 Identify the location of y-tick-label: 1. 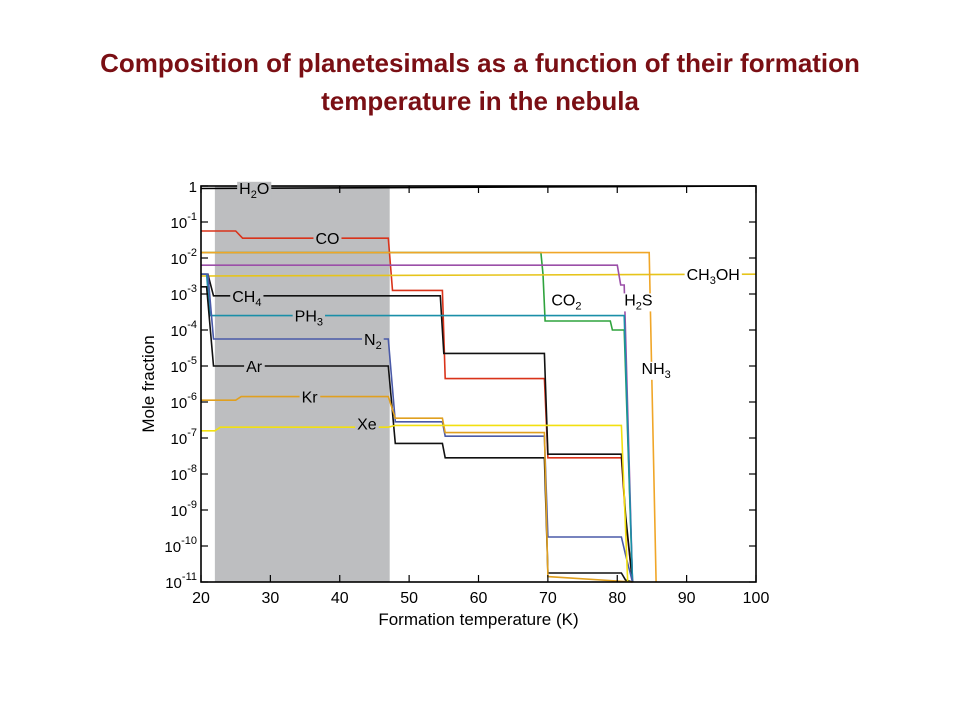
(193, 187).